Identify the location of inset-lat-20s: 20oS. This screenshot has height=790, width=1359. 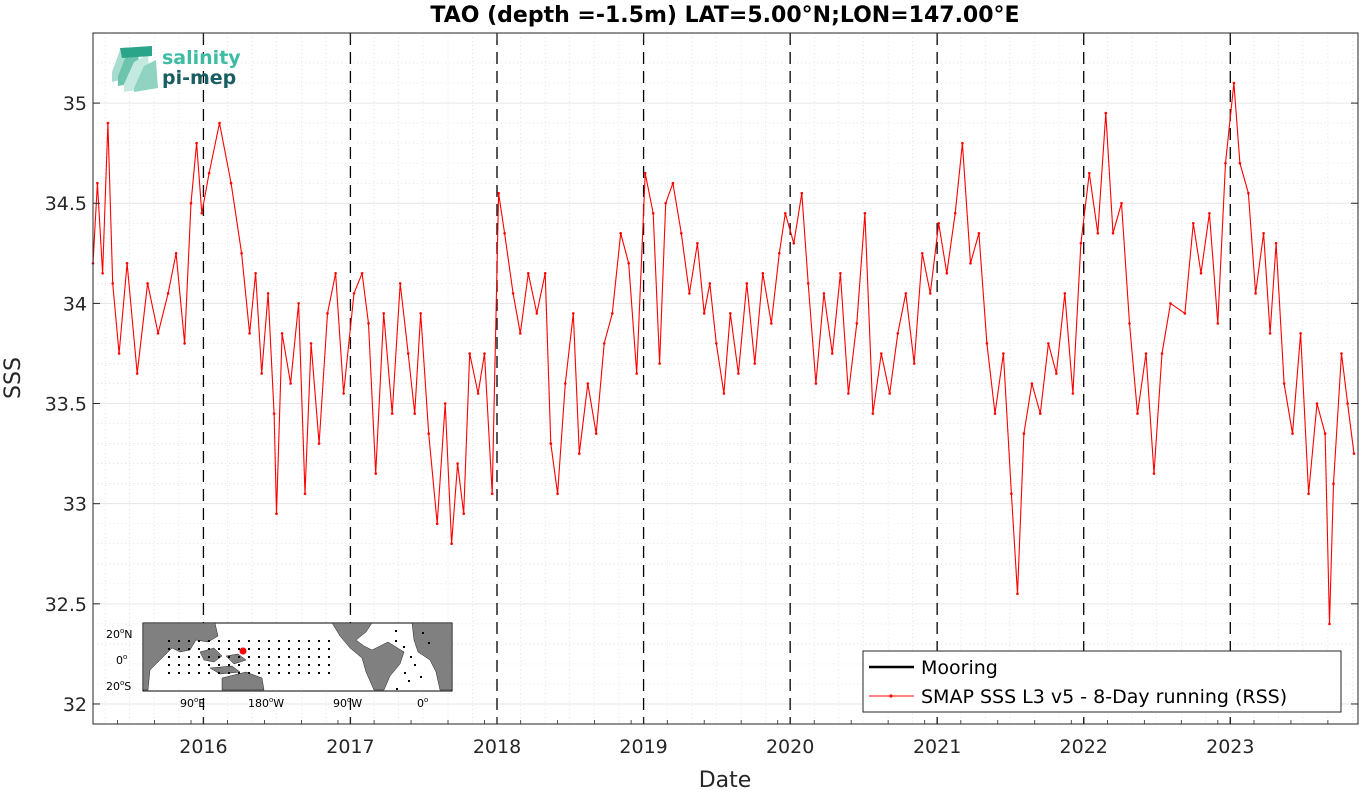
(118, 686).